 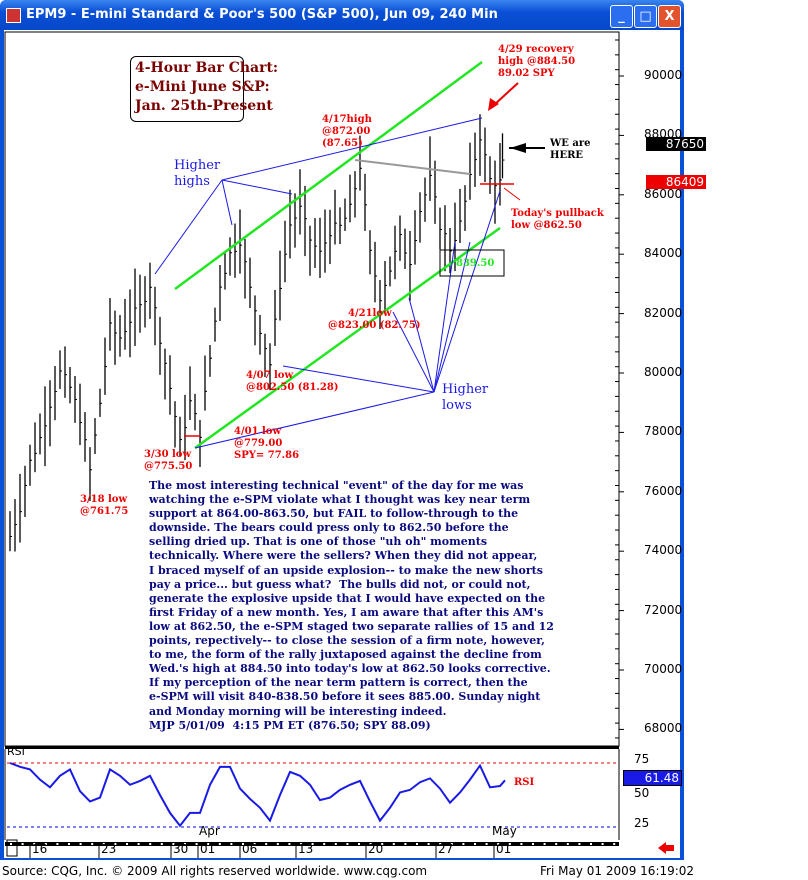 What do you see at coordinates (666, 848) in the screenshot?
I see `scroll-right-arrow-icon` at bounding box center [666, 848].